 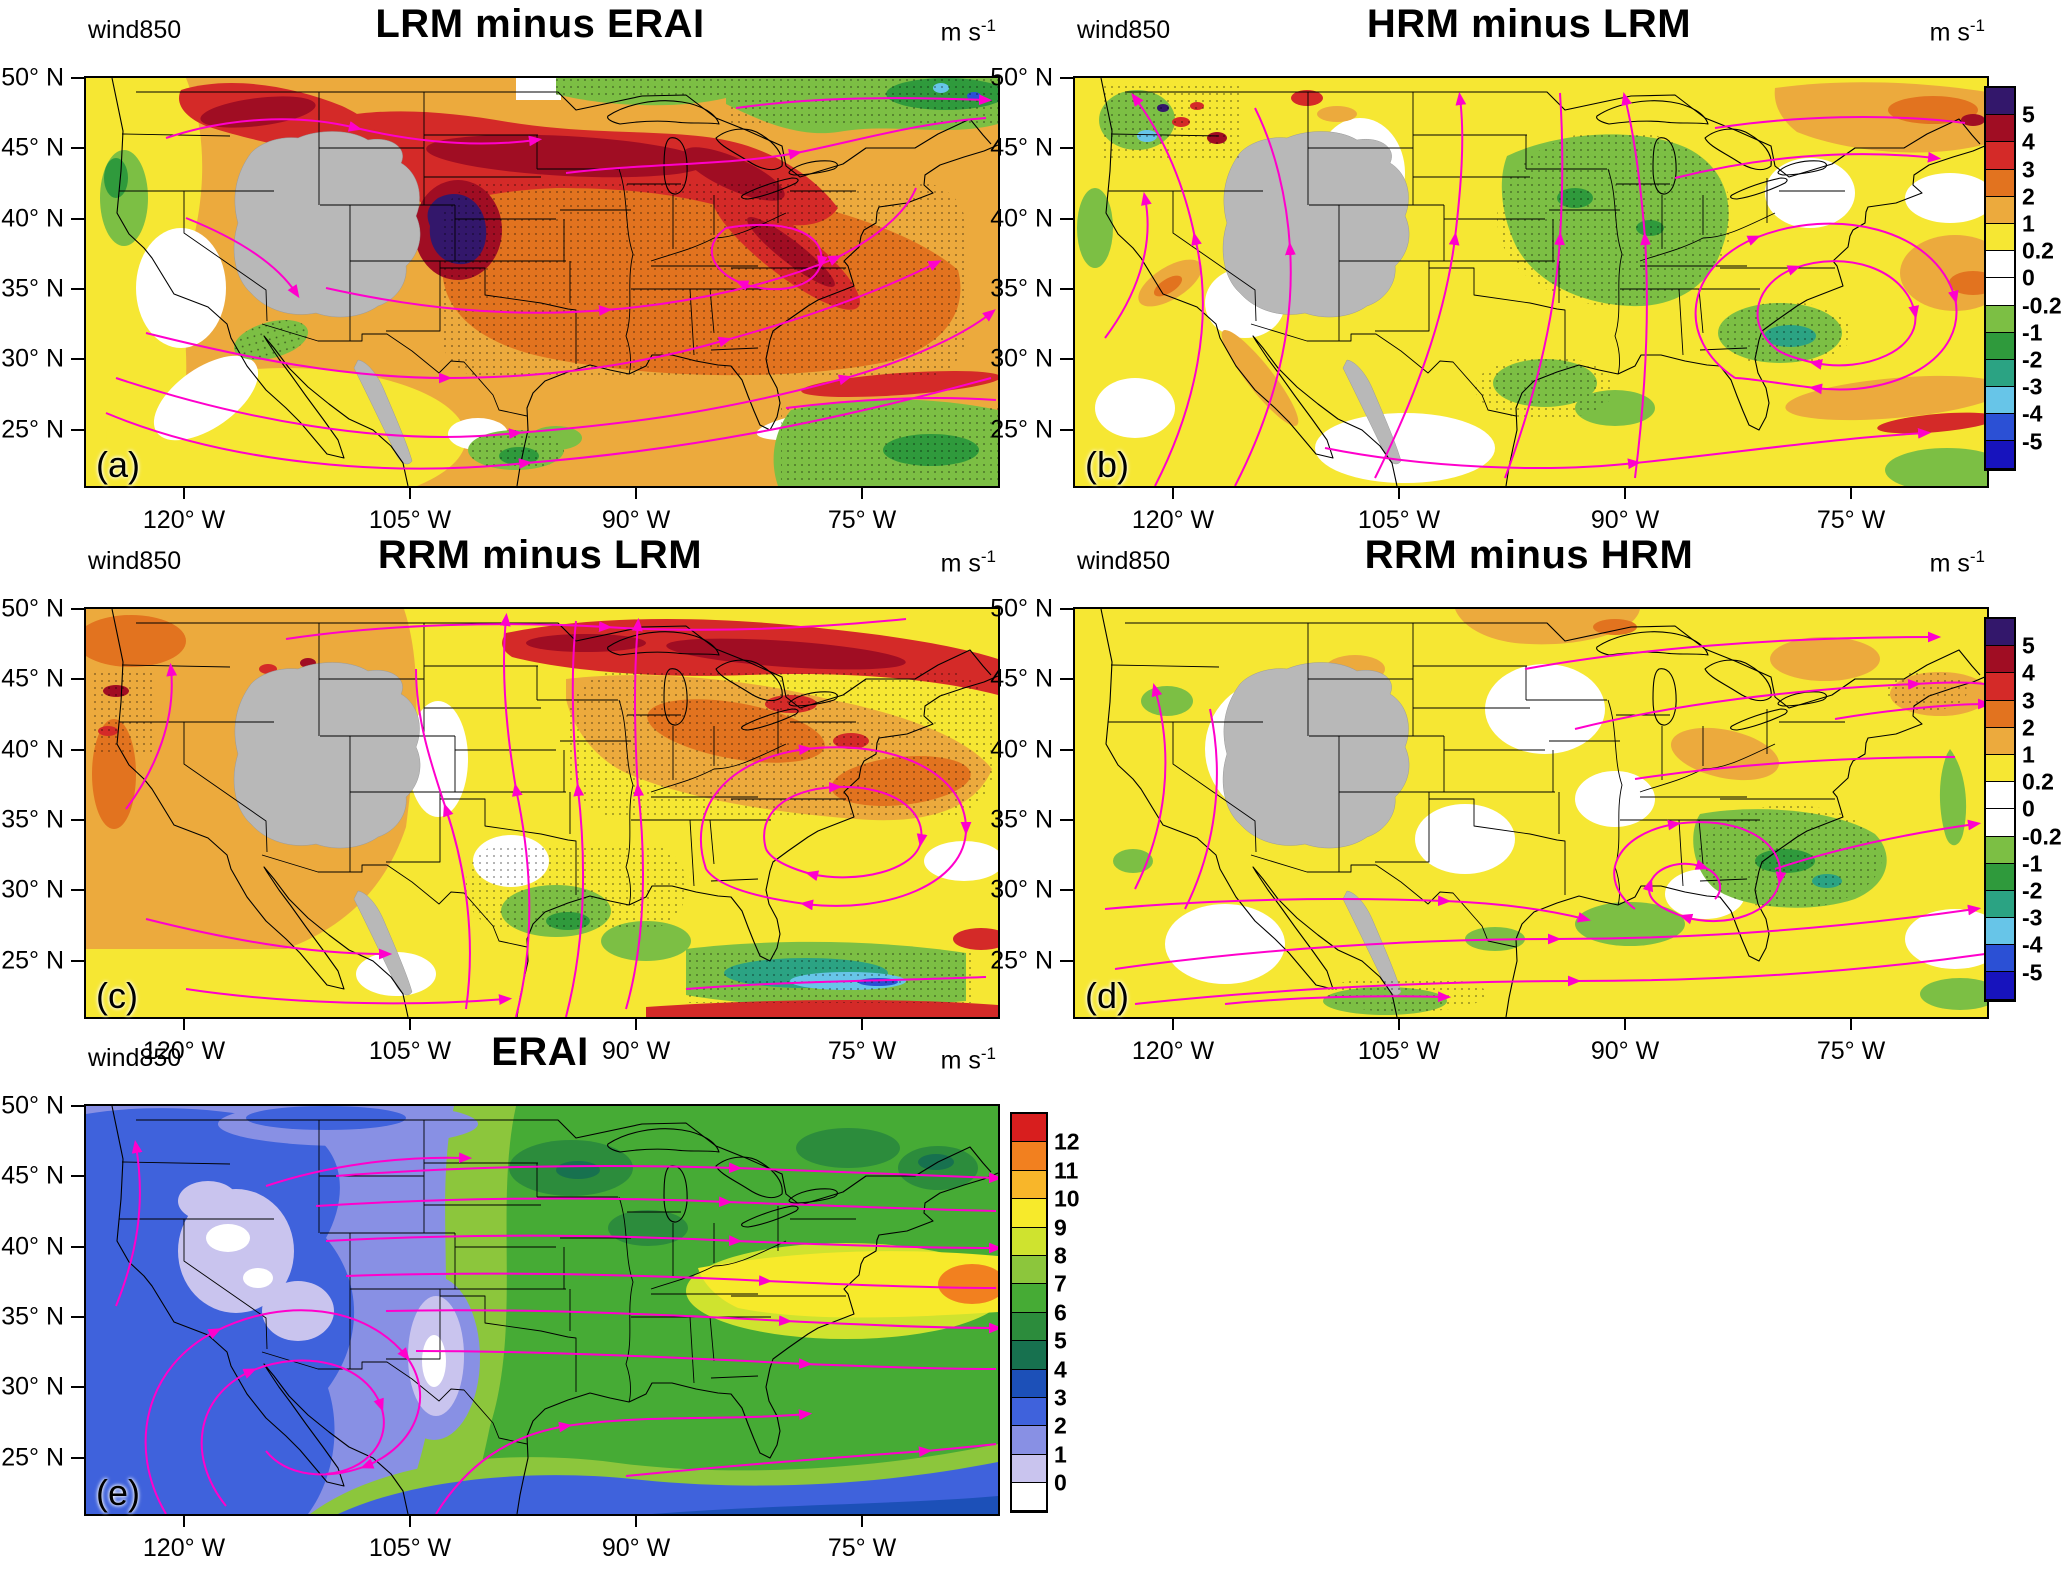 What do you see at coordinates (1531, 282) in the screenshot?
I see `map-b` at bounding box center [1531, 282].